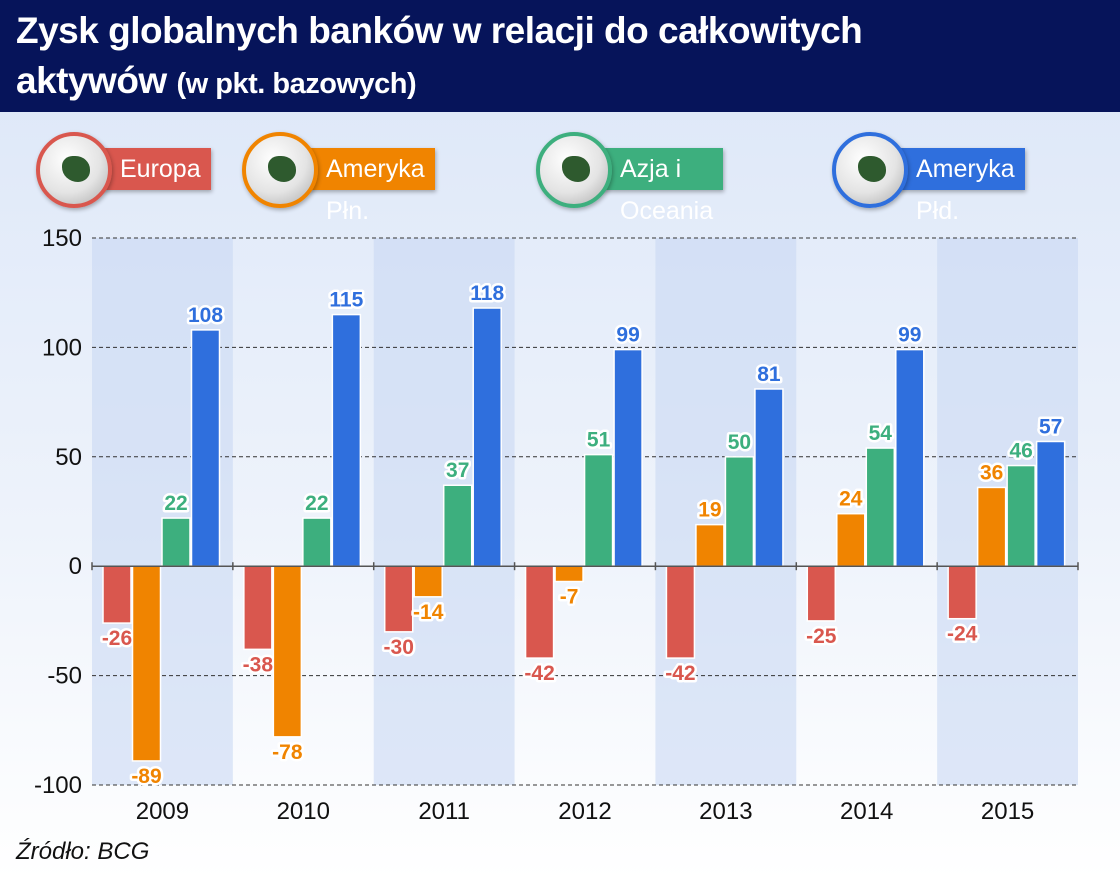  I want to click on data-label: 24, so click(851, 499).